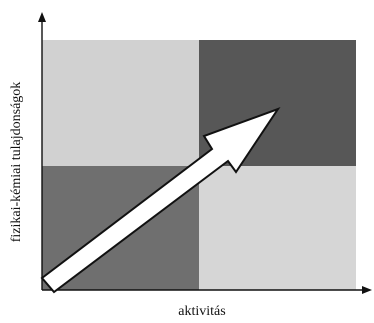 This screenshot has width=374, height=323. I want to click on x-axis-arrowhead, so click(367, 290).